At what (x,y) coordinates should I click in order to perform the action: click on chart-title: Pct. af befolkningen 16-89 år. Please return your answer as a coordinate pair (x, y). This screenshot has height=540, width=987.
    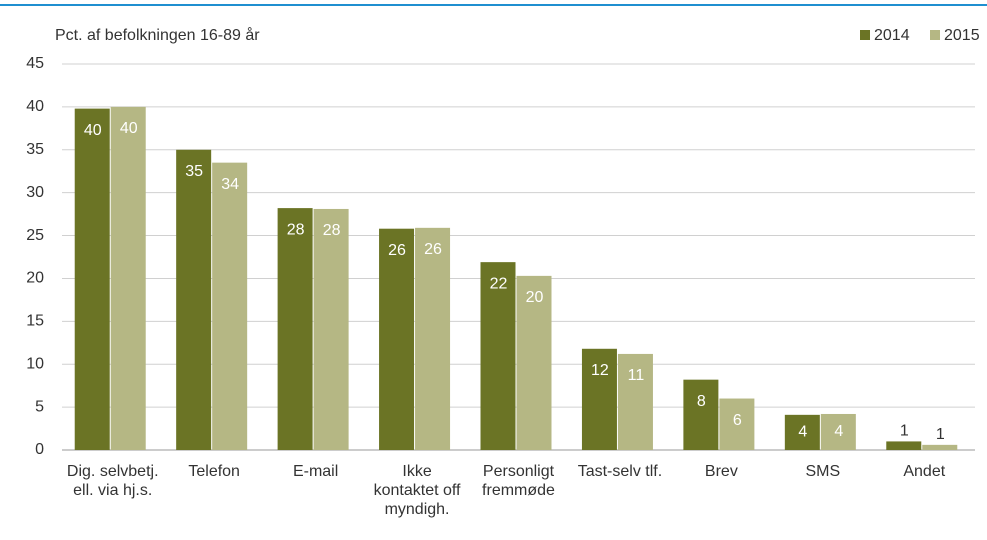
    Looking at the image, I should click on (157, 35).